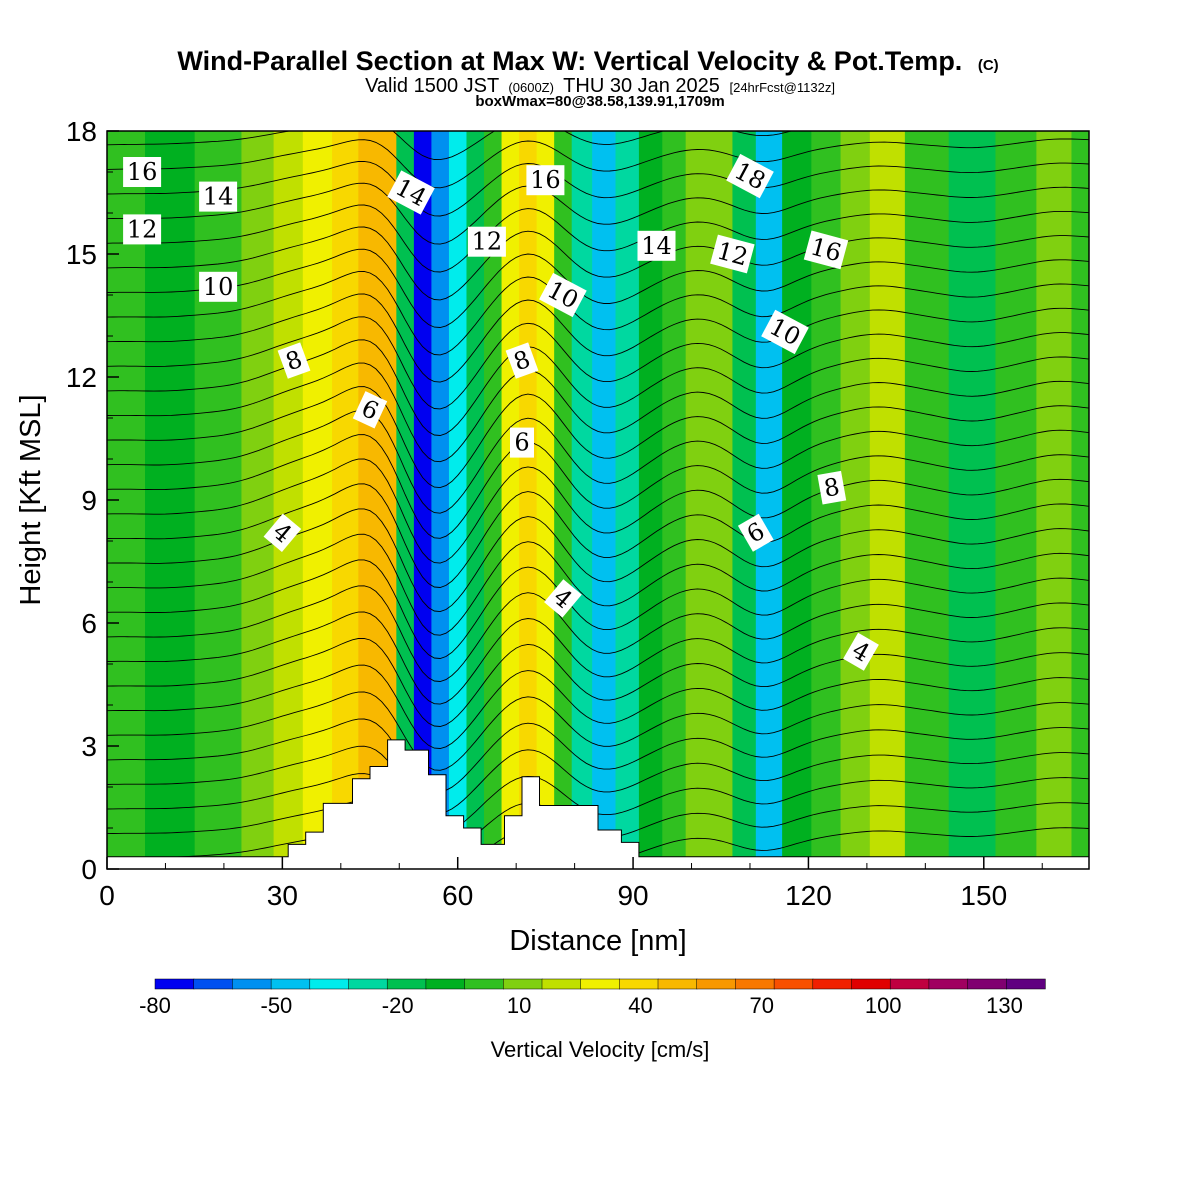  I want to click on y-tick-label: 18, so click(81, 131).